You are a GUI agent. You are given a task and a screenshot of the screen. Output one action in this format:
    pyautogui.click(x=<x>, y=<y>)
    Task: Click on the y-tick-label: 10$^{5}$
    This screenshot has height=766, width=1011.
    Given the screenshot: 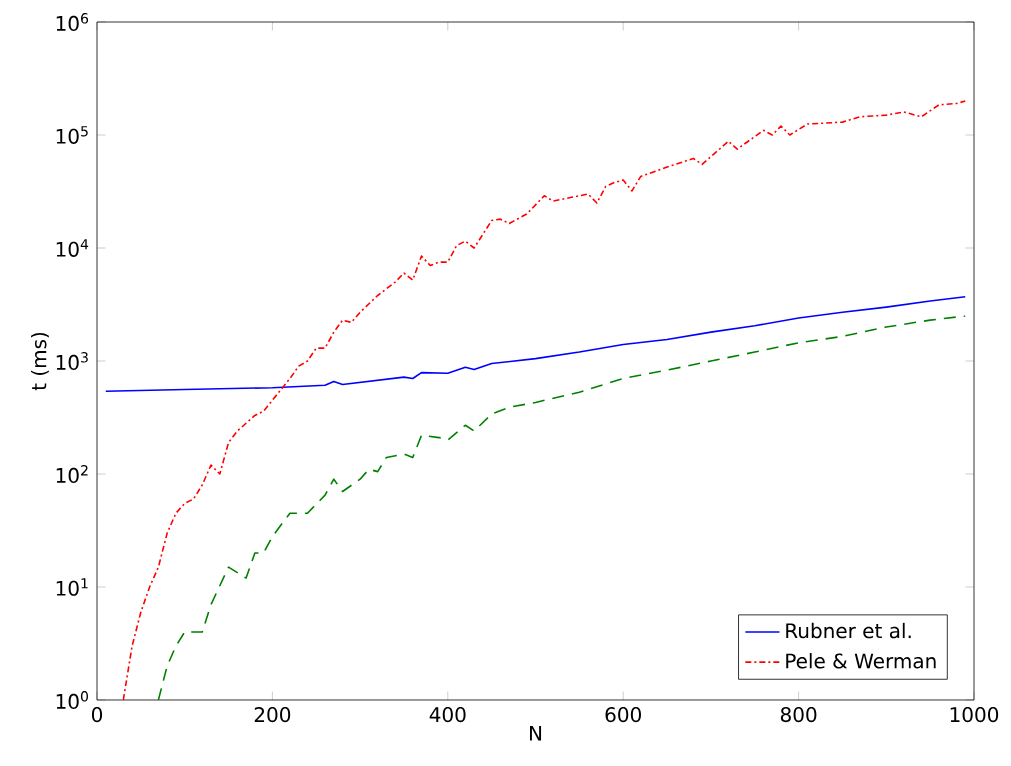 What is the action you would take?
    pyautogui.click(x=72, y=135)
    